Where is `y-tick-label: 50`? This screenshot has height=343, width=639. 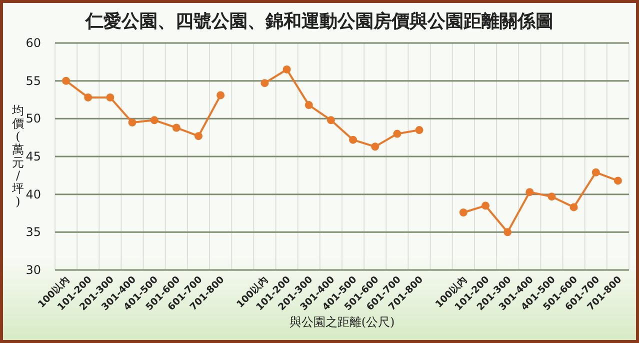
y-tick-label: 50 is located at coordinates (33, 119).